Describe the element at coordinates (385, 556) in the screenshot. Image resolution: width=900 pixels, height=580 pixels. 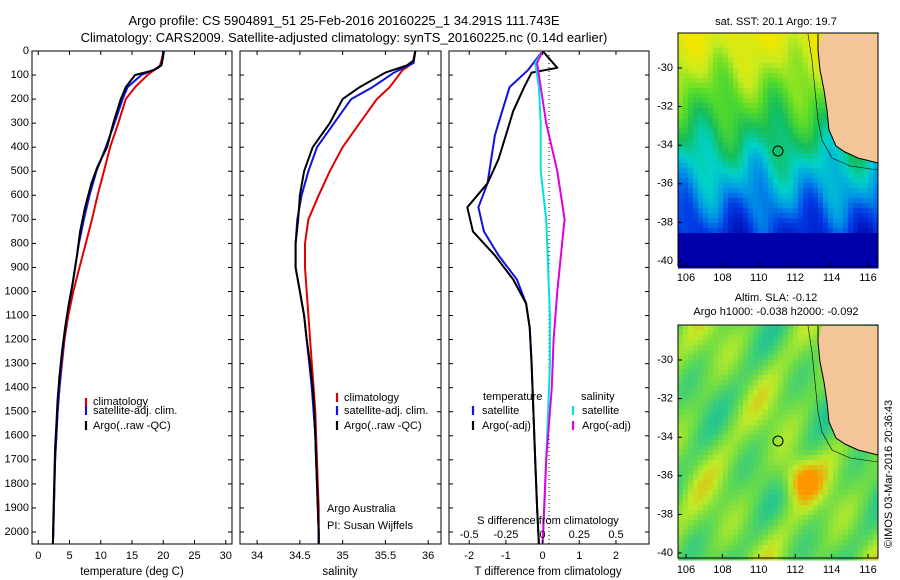
I see `x-tick-label: 35.5` at that location.